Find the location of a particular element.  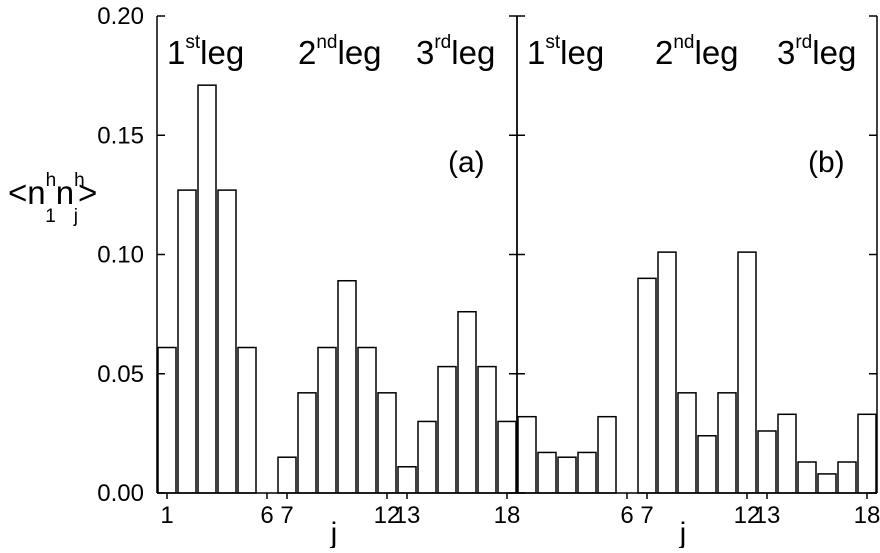

bar-b-j1 is located at coordinates (527, 454).